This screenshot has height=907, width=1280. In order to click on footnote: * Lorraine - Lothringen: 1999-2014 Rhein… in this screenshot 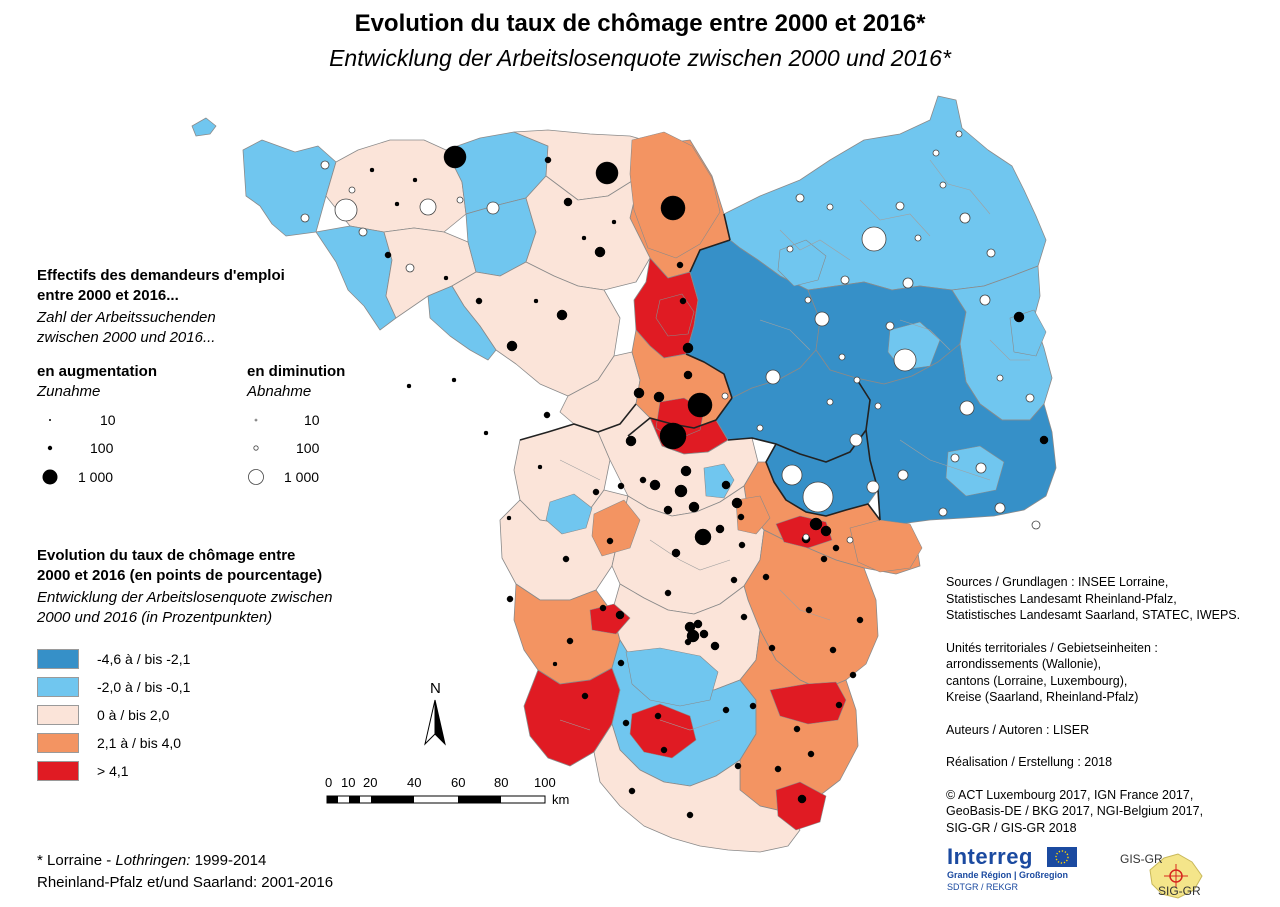, I will do `click(185, 872)`.